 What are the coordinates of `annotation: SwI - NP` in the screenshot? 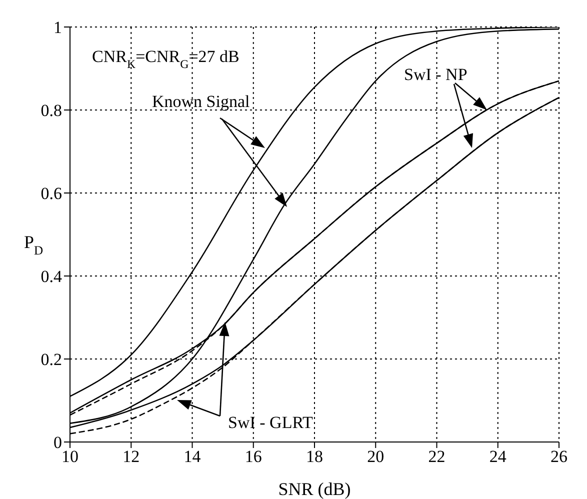 It's located at (436, 74).